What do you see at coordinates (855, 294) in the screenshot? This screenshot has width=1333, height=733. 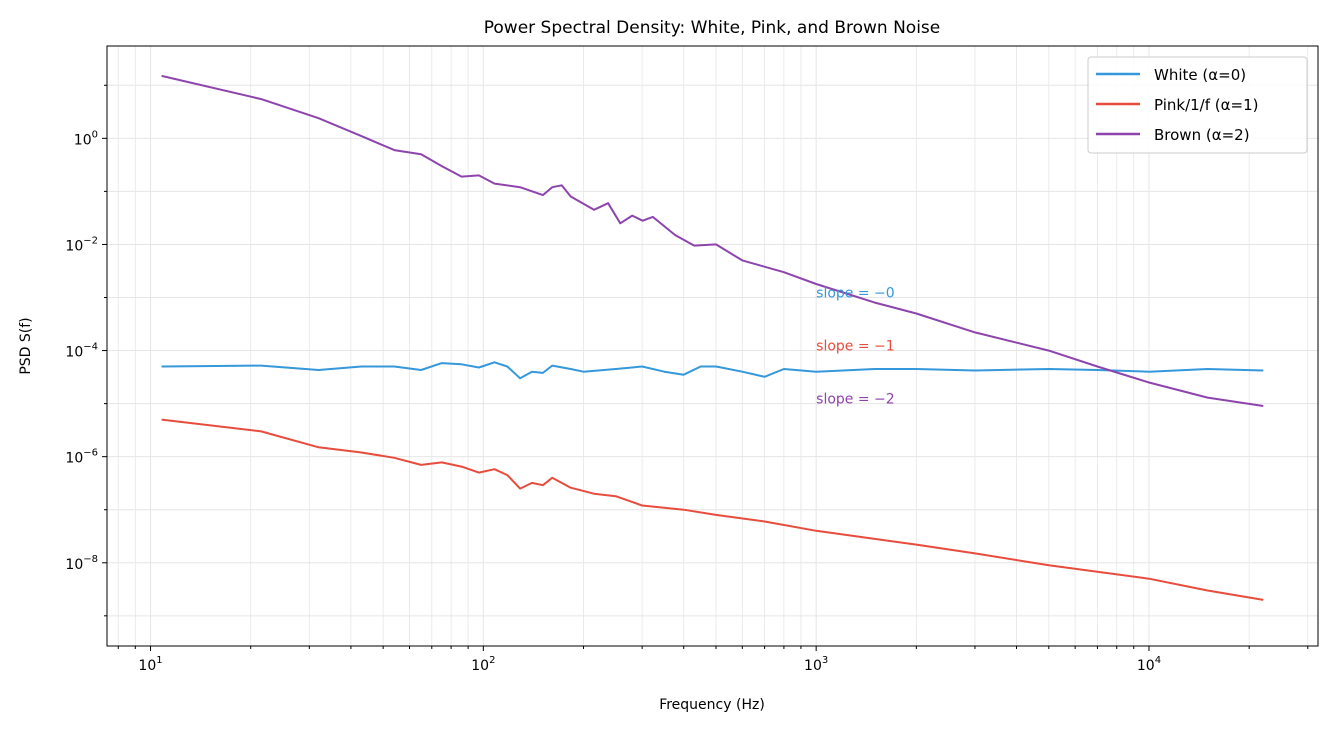 I see `slope-annotation: slope = −0` at bounding box center [855, 294].